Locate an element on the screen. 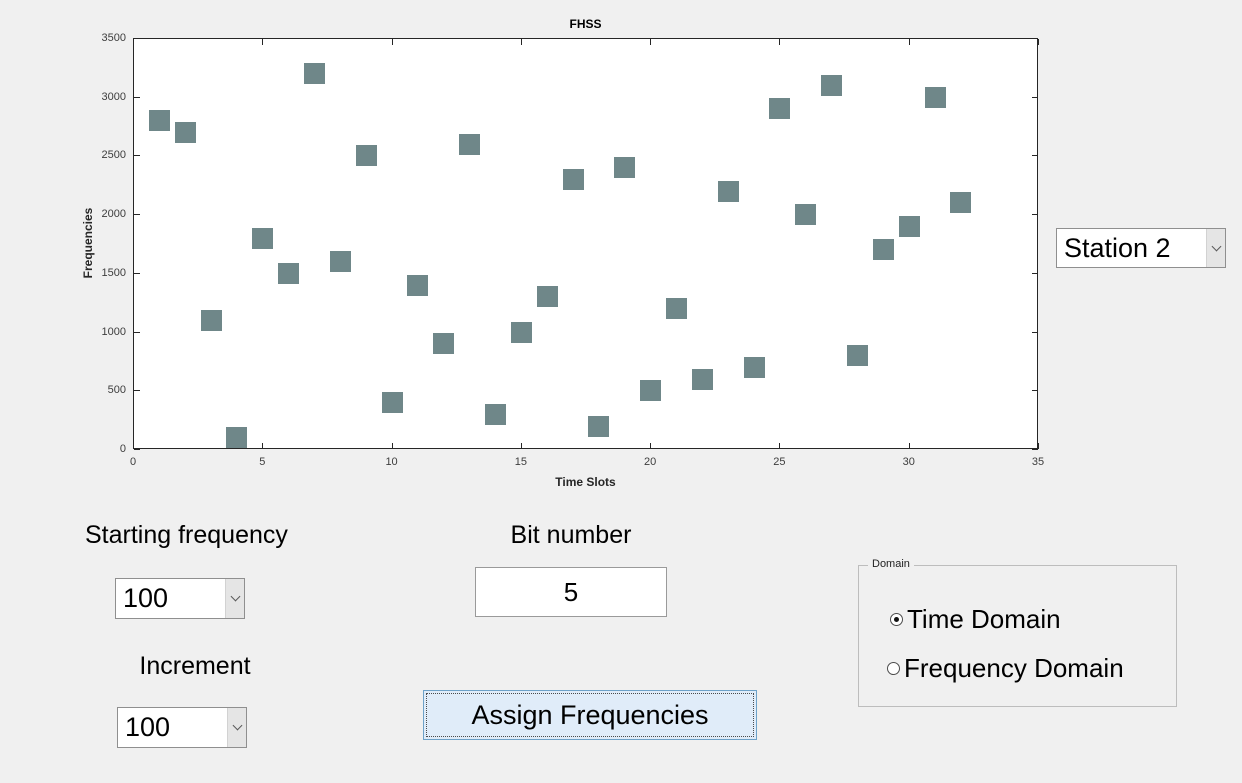 Image resolution: width=1242 pixels, height=783 pixels. x-tick-label: 20 is located at coordinates (650, 462).